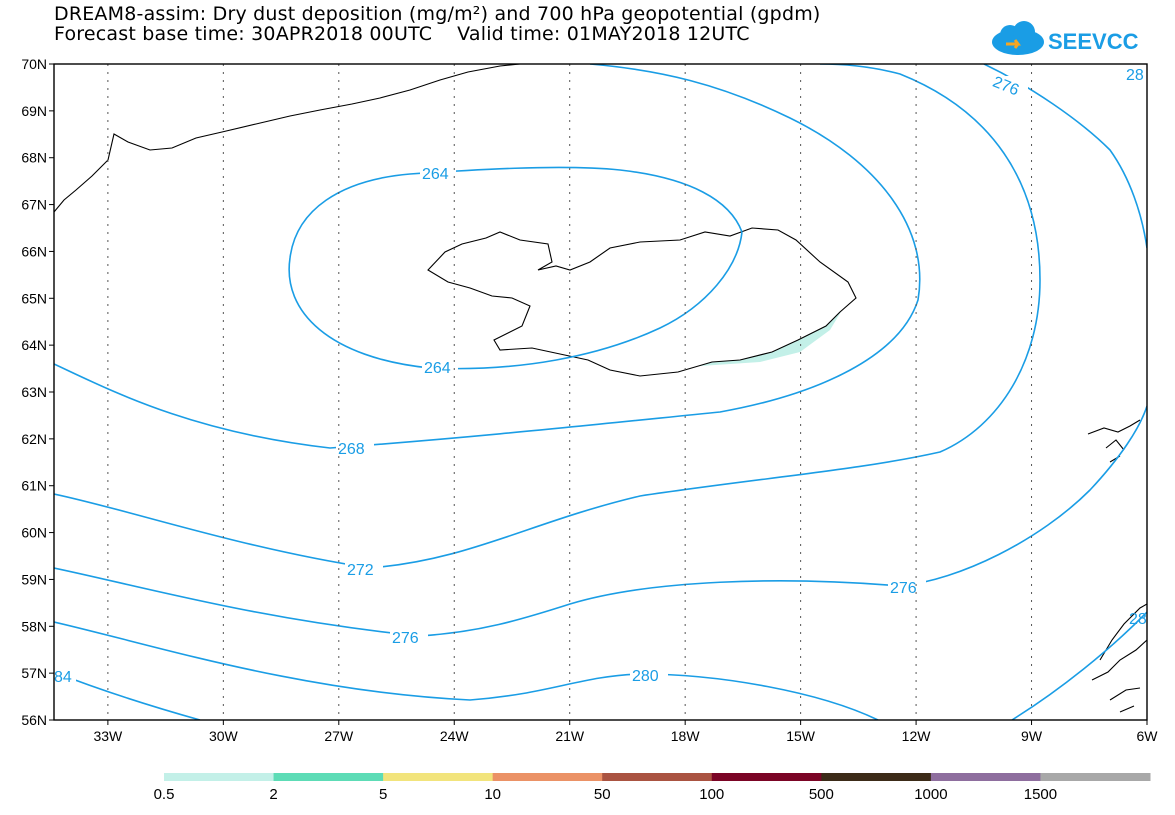  Describe the element at coordinates (351, 449) in the screenshot. I see `contour-label: 268` at that location.